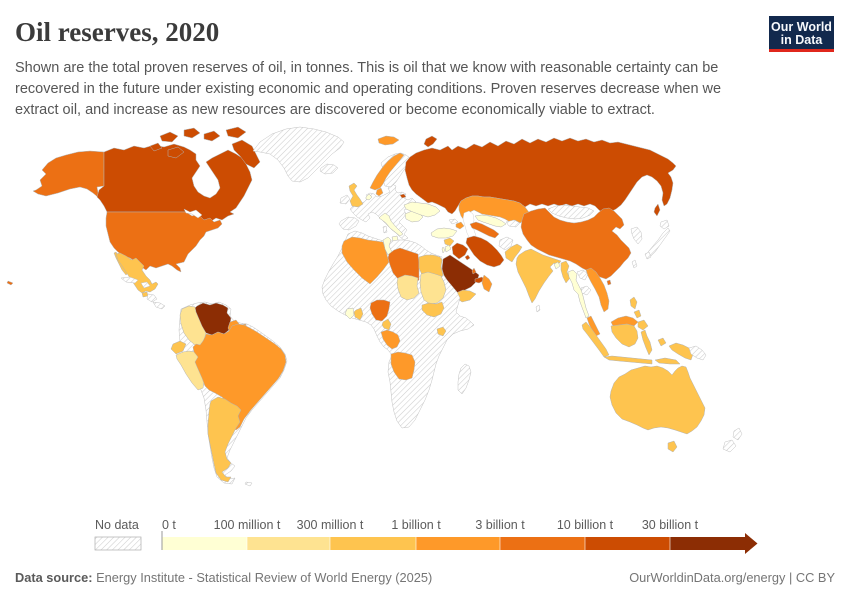 The width and height of the screenshot is (850, 600). I want to click on svg-text: No data, so click(117, 525).